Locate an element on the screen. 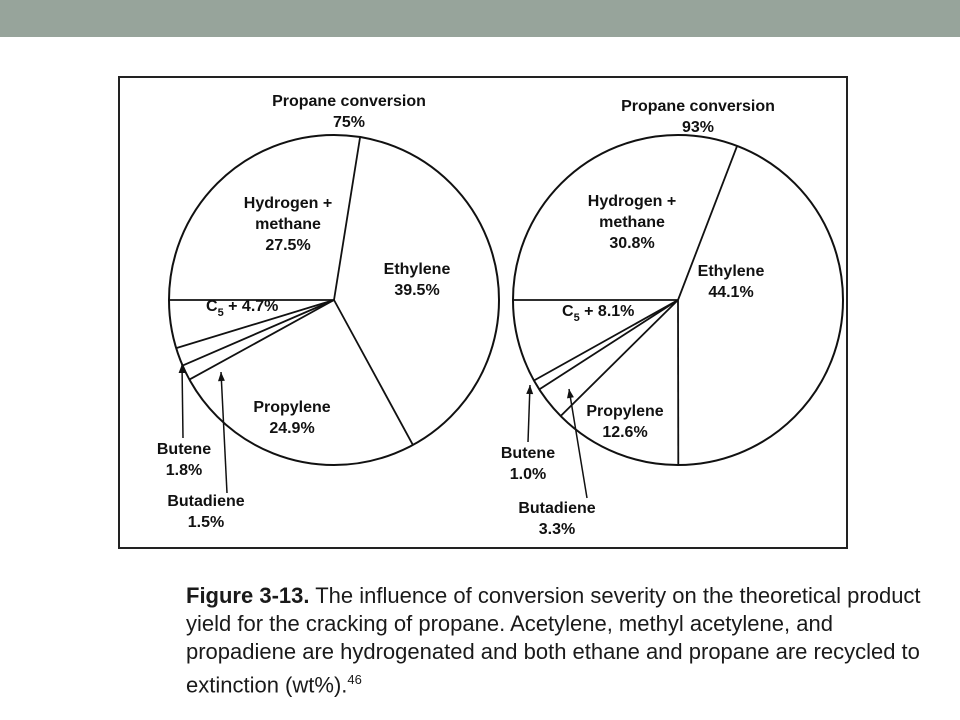 This screenshot has height=720, width=960. left-pie-ethylene-label: 39.5% is located at coordinates (416, 290).